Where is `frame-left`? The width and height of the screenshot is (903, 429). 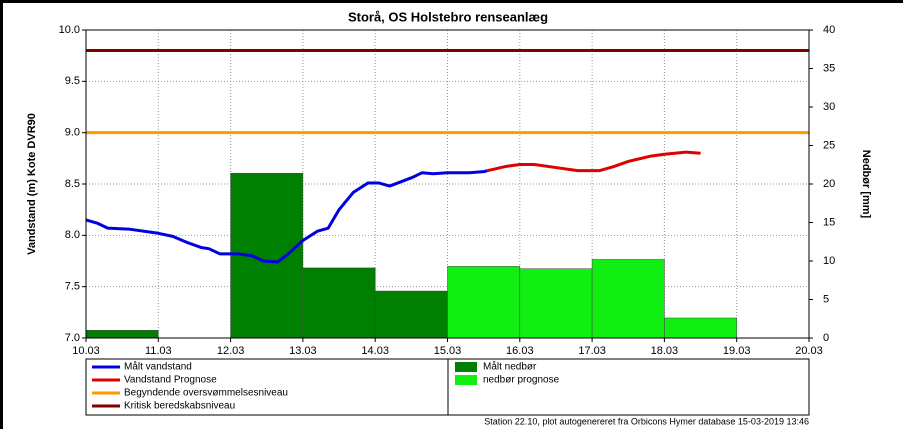 frame-left is located at coordinates (1, 214).